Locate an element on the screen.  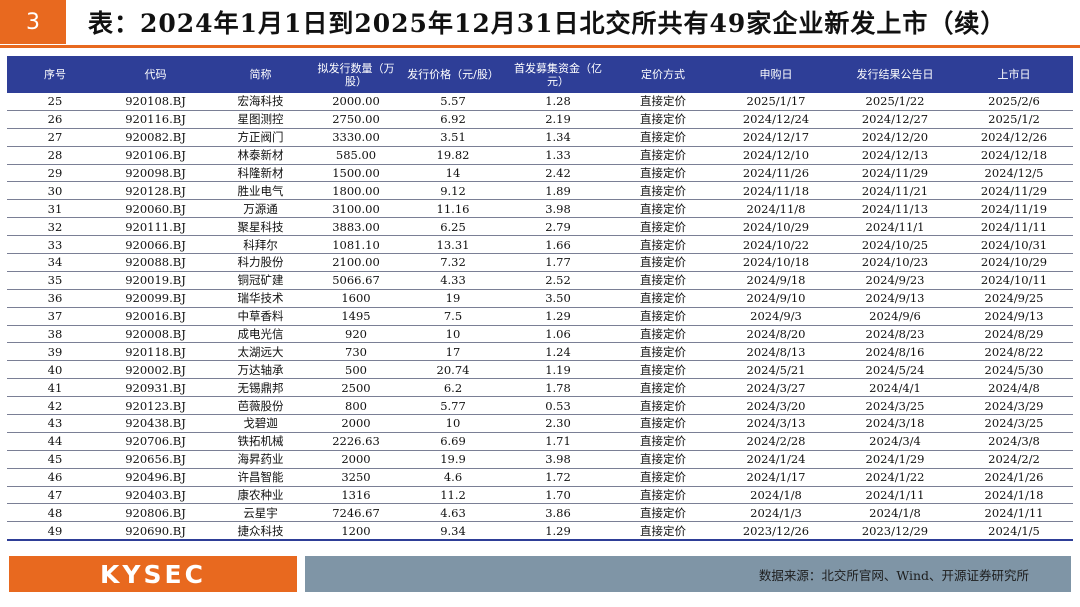
table-cell: 42 is located at coordinates (55, 406).